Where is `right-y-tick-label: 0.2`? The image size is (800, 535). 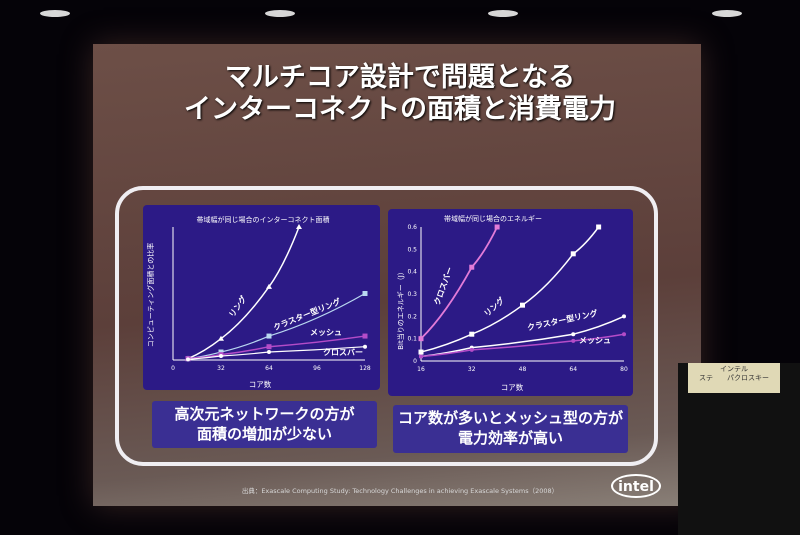
right-y-tick-label: 0.2 is located at coordinates (412, 316).